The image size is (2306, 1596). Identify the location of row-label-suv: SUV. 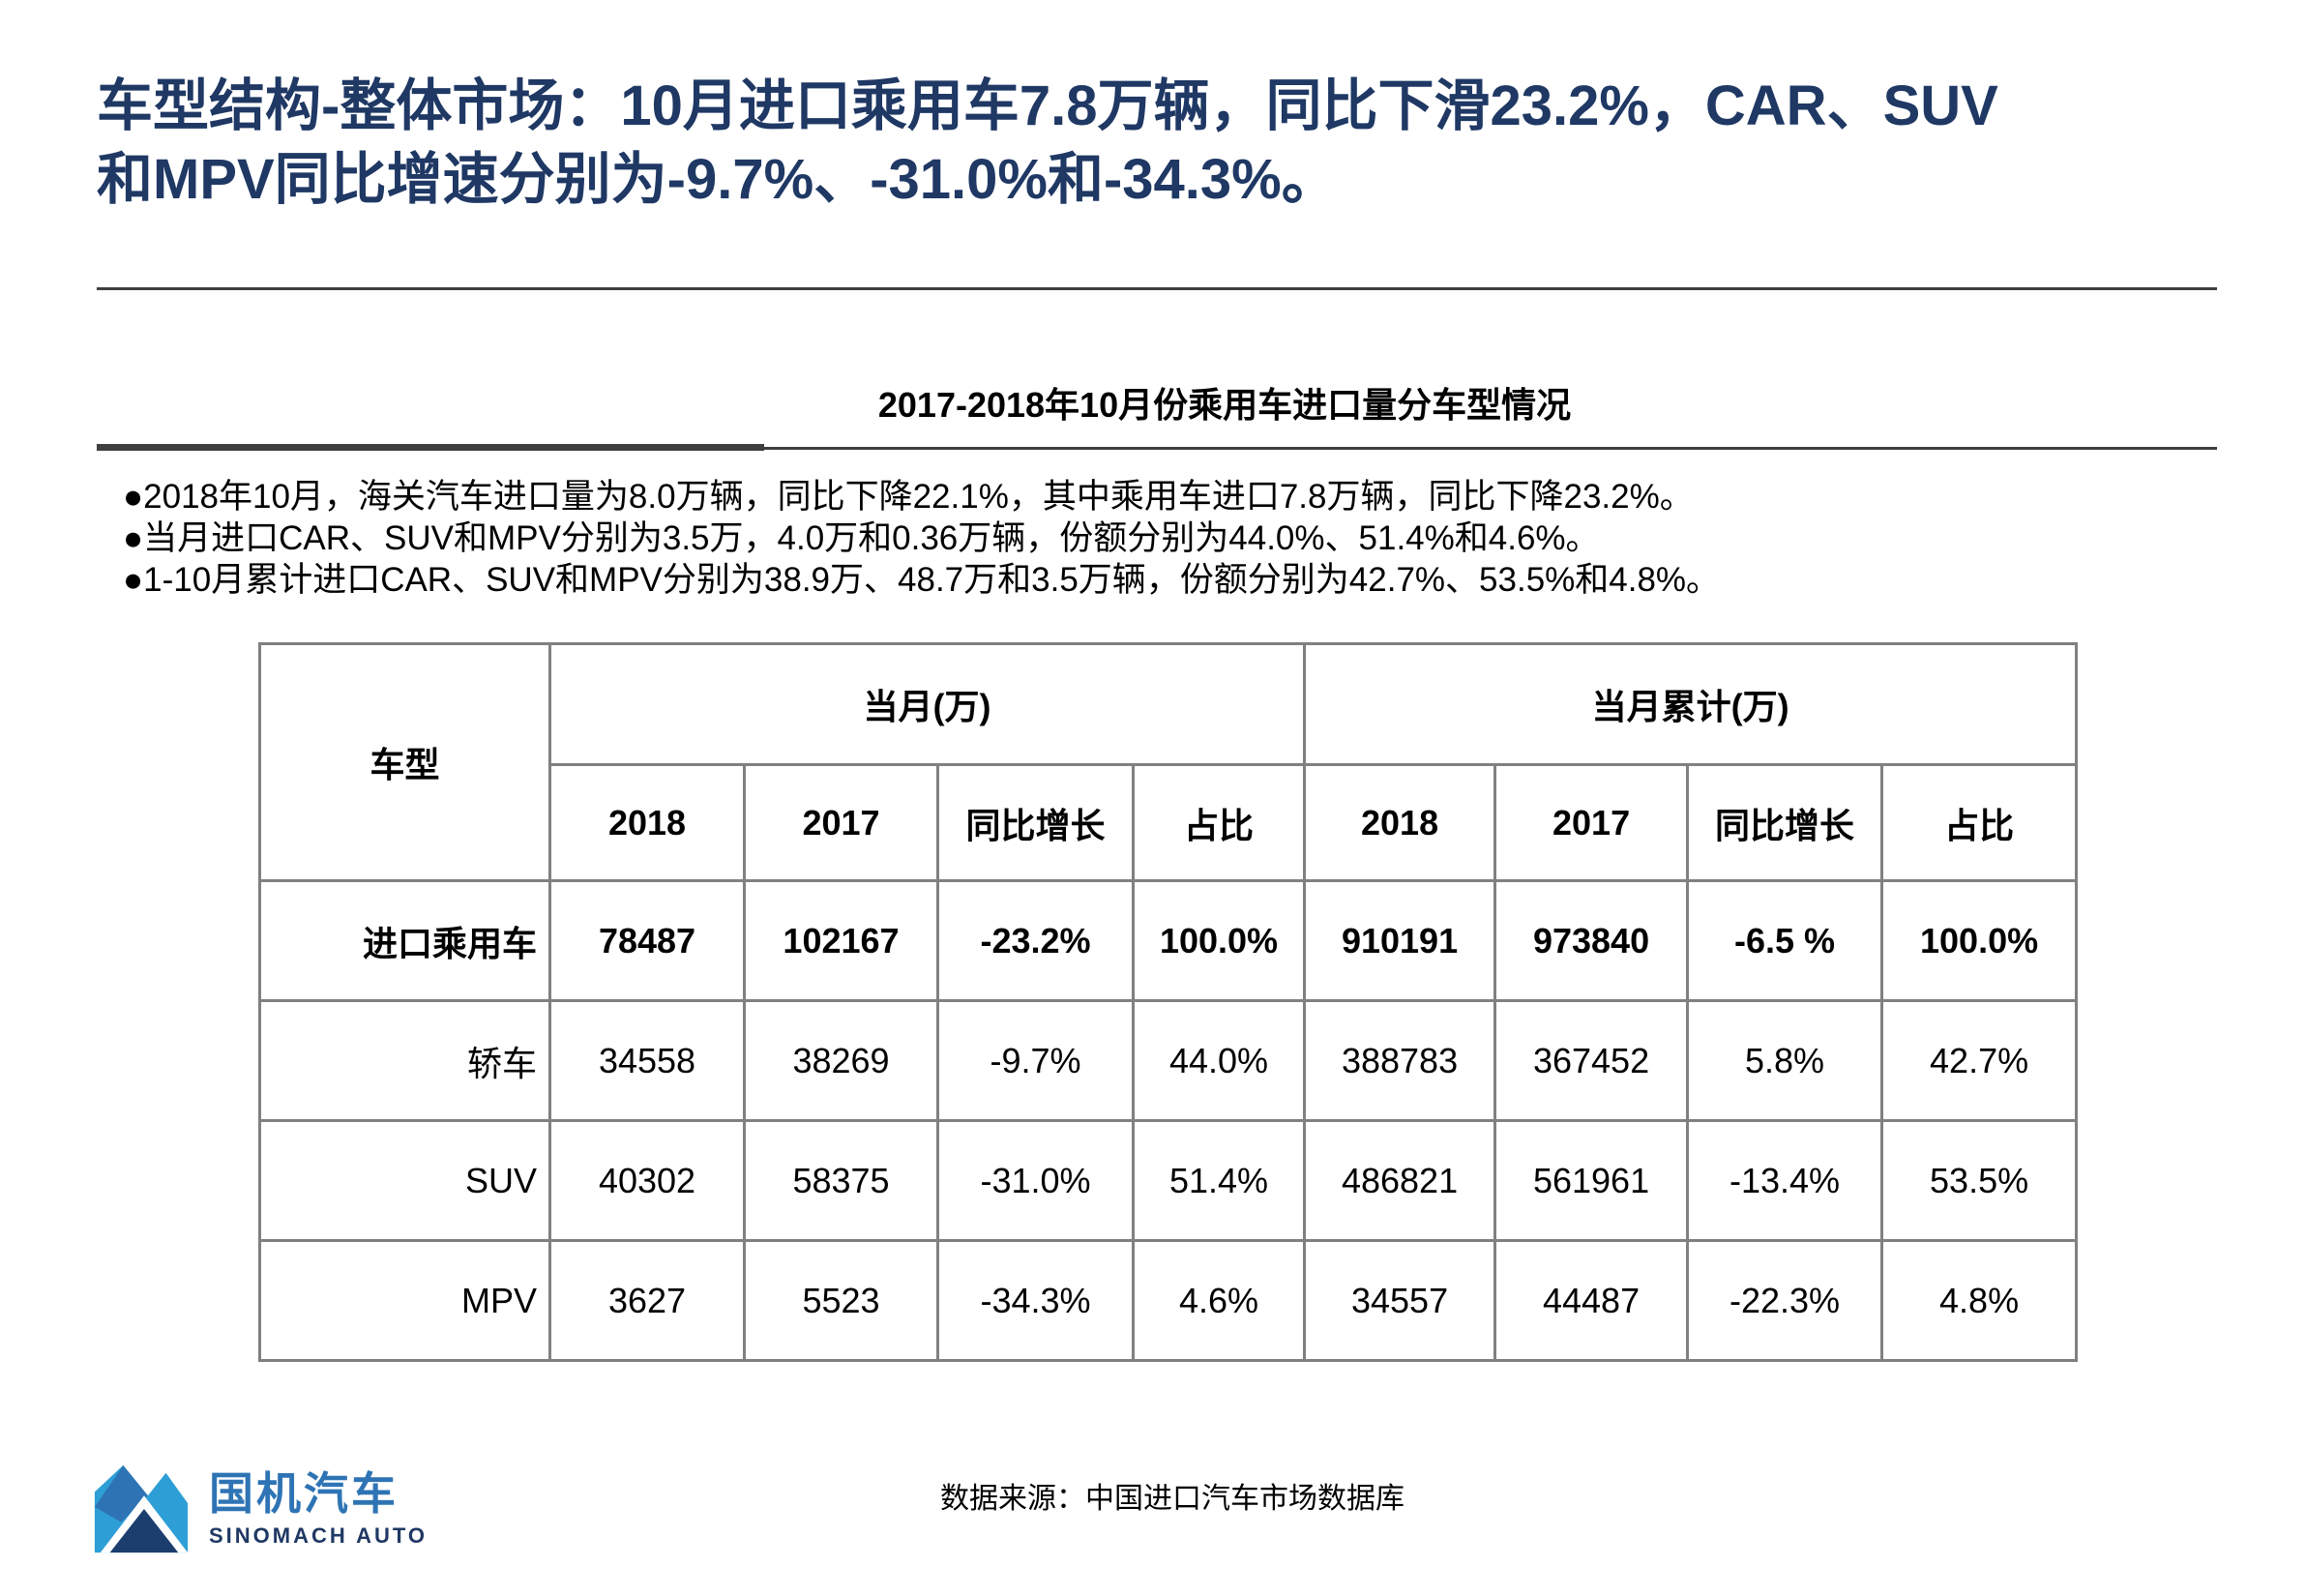
(404, 1180).